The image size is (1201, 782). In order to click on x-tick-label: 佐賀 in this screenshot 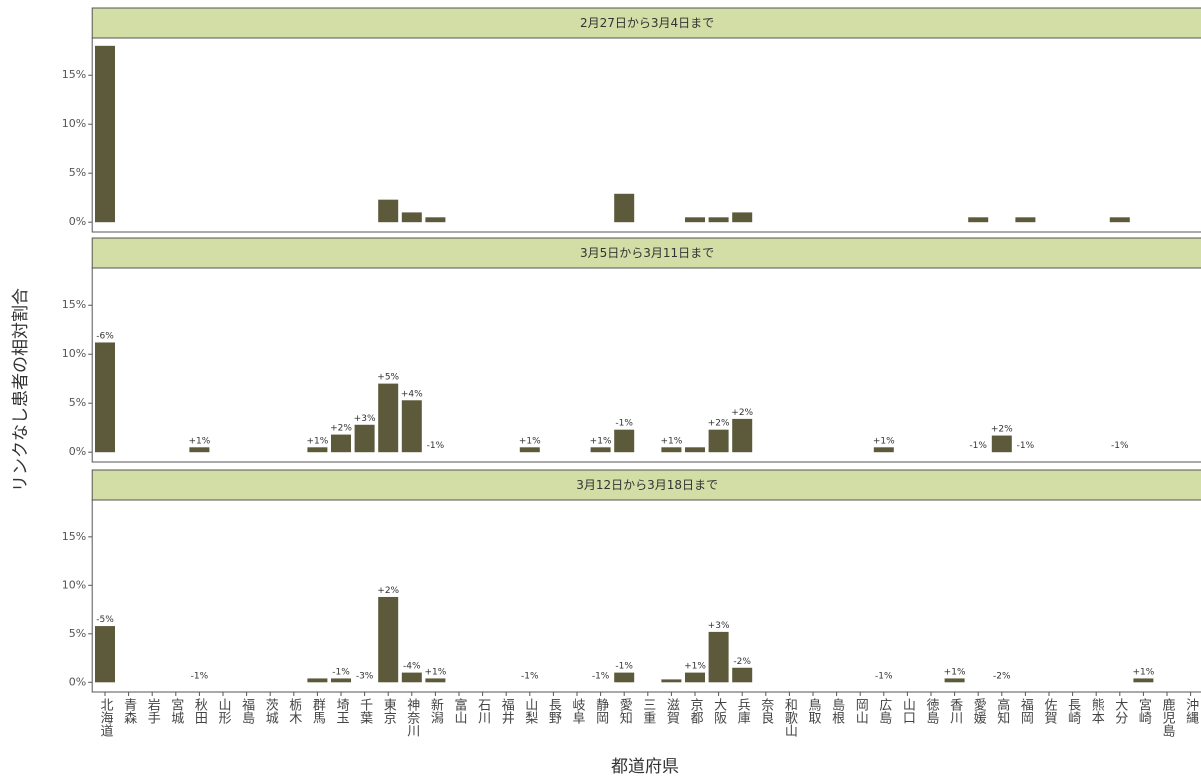, I will do `click(1050, 711)`.